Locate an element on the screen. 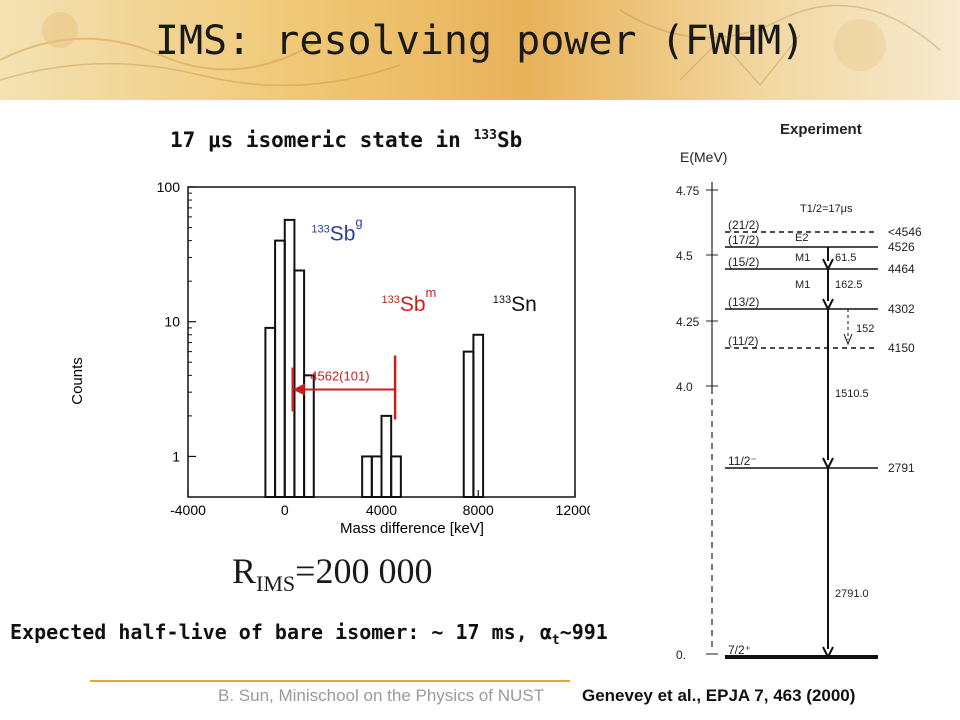  x-tick-label: 12000 is located at coordinates (573, 510).